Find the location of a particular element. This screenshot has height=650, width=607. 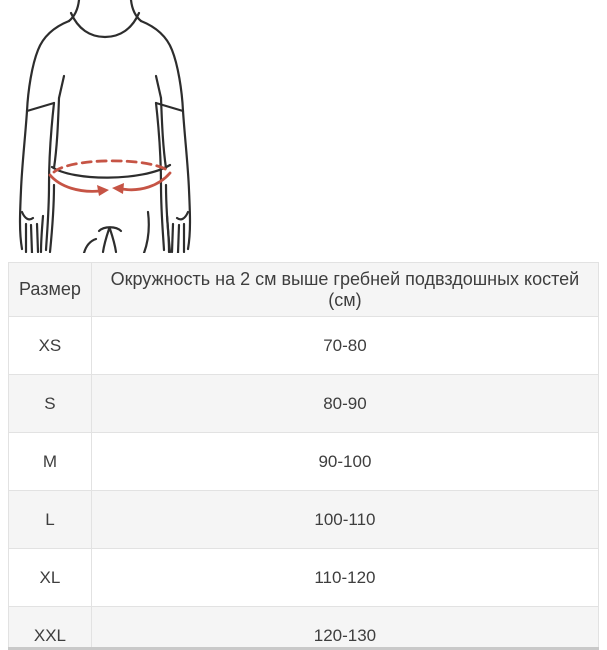

measurement-arrow-right is located at coordinates (146, 181).